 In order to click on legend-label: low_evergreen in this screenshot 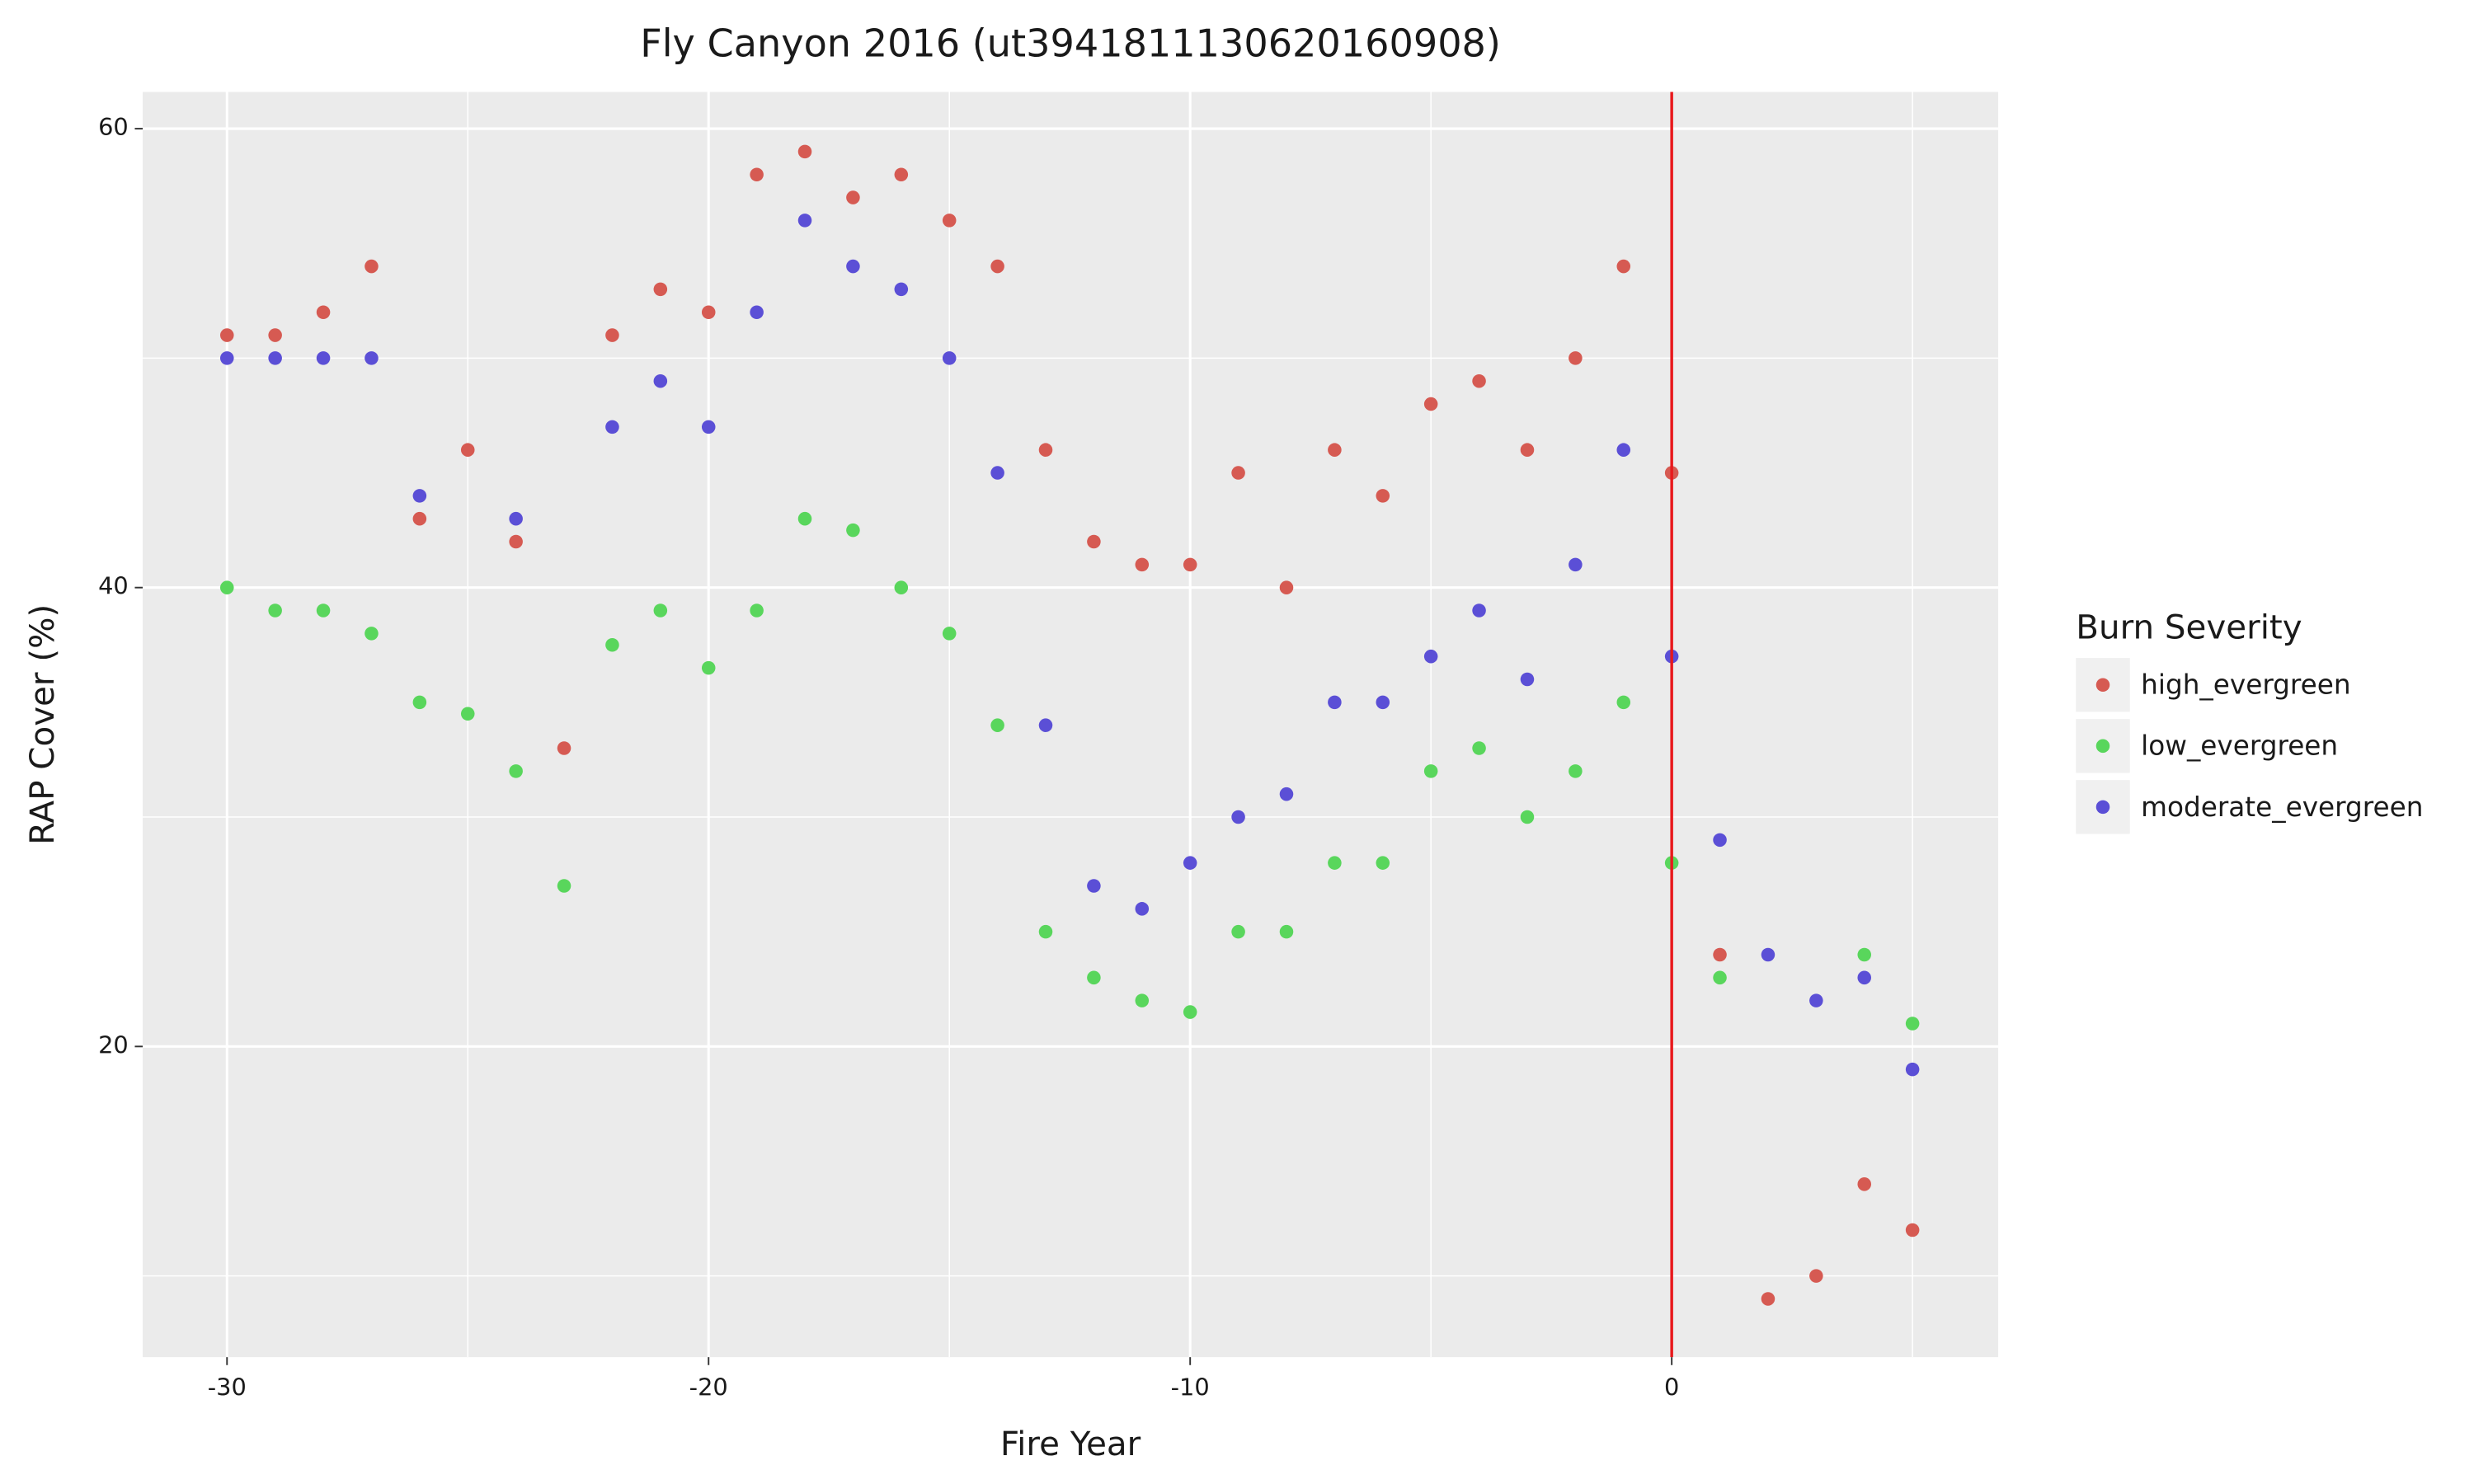, I will do `click(2239, 746)`.